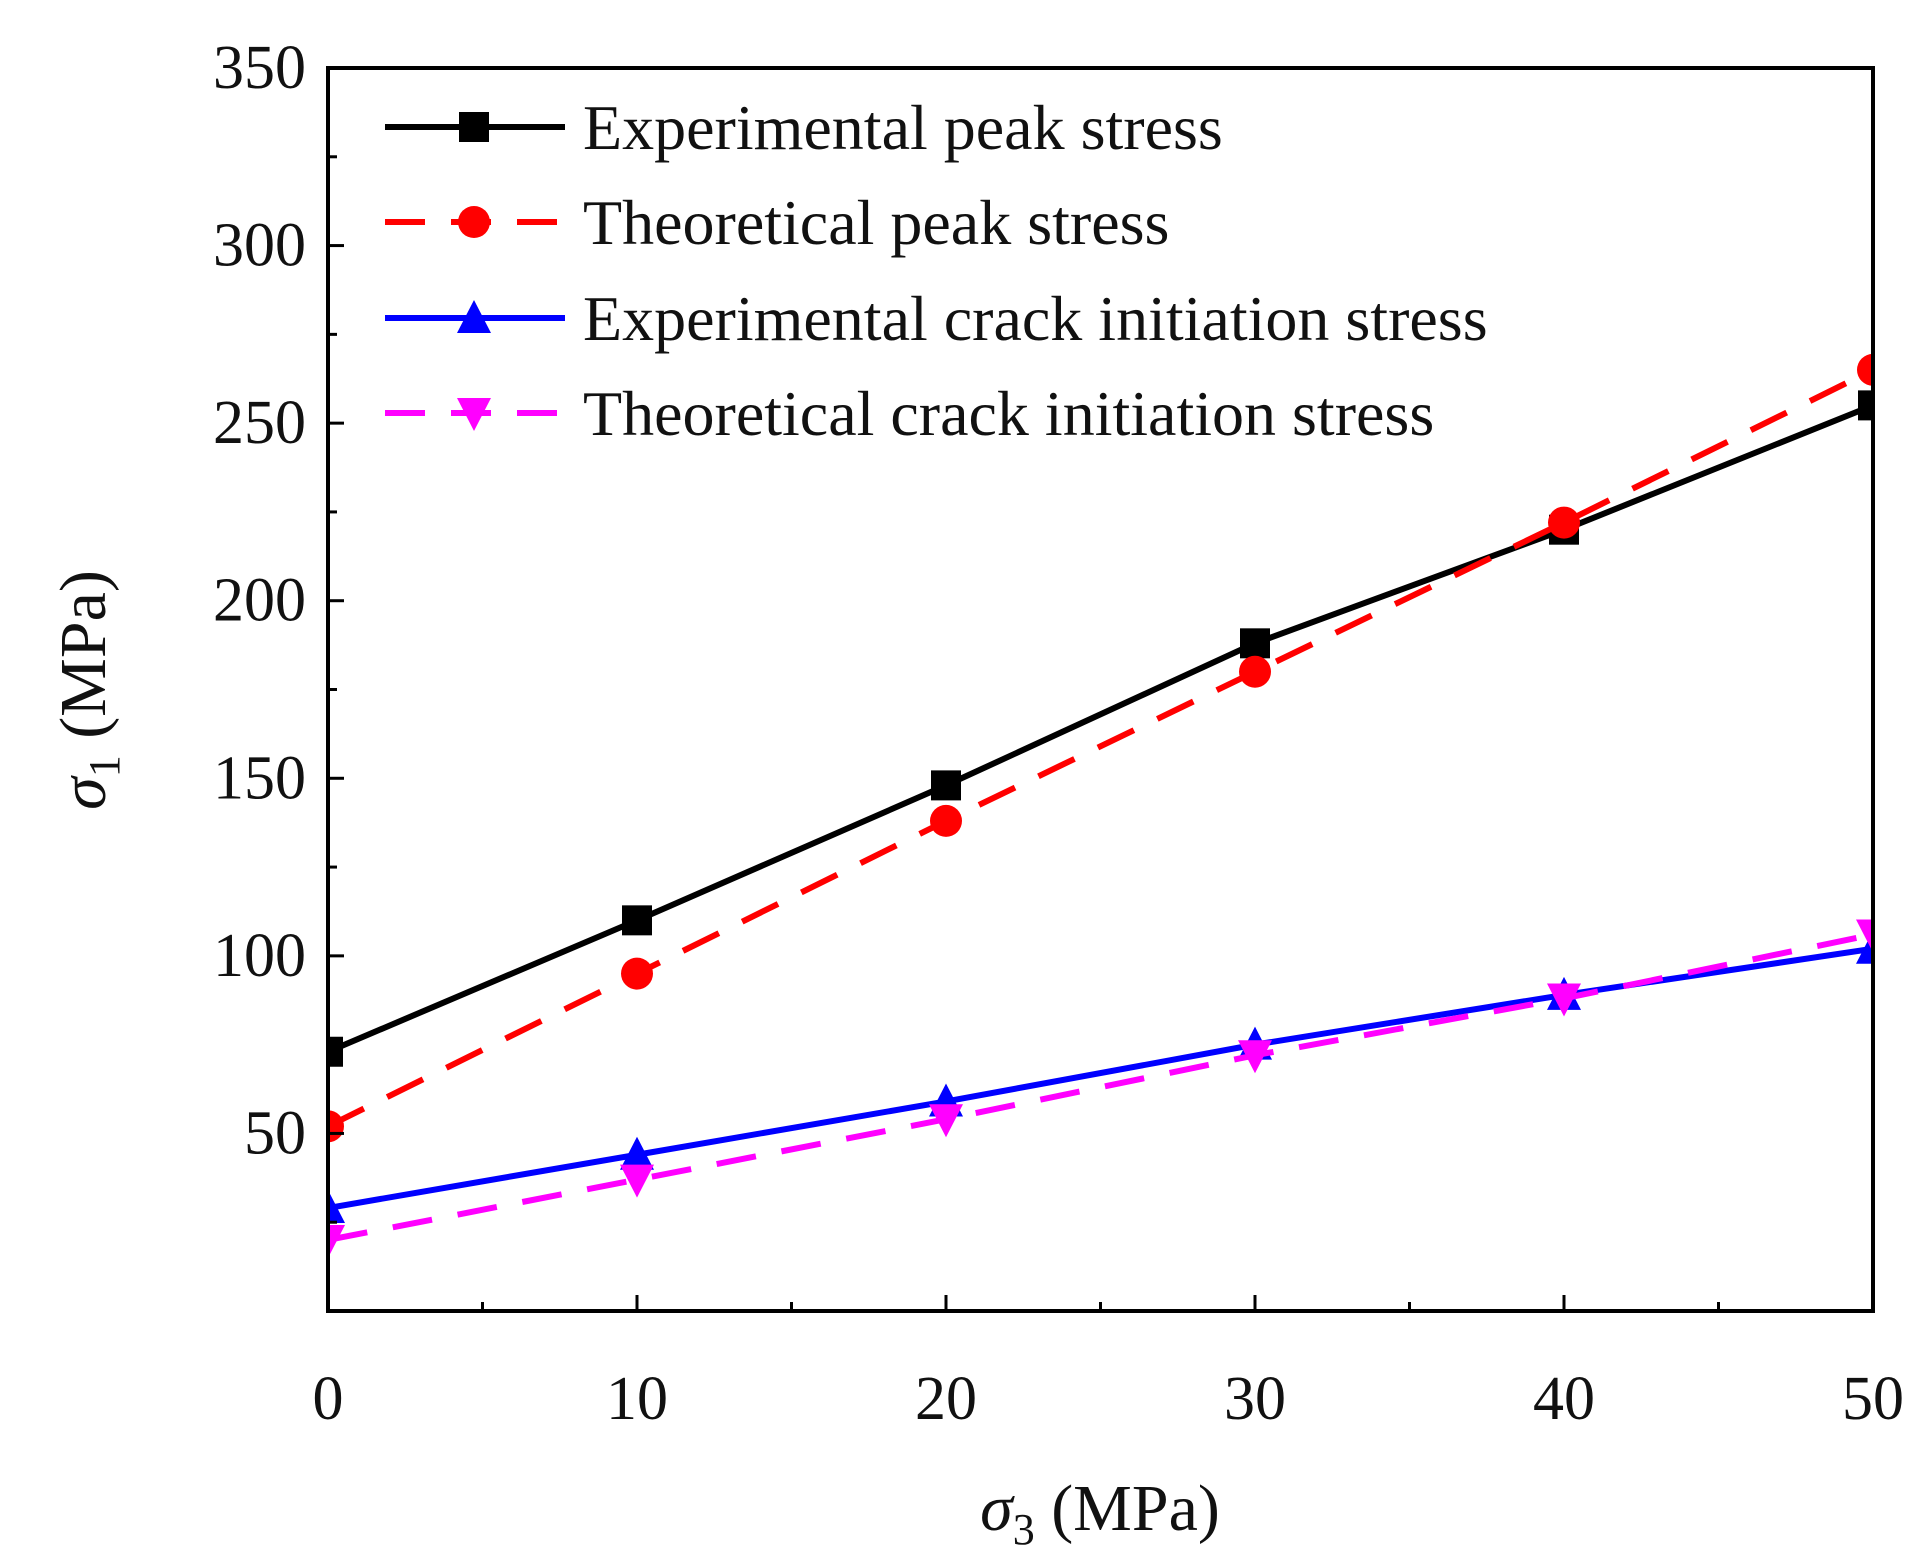 The height and width of the screenshot is (1563, 1928). Describe the element at coordinates (259, 68) in the screenshot. I see `y-tick-label: 350` at that location.